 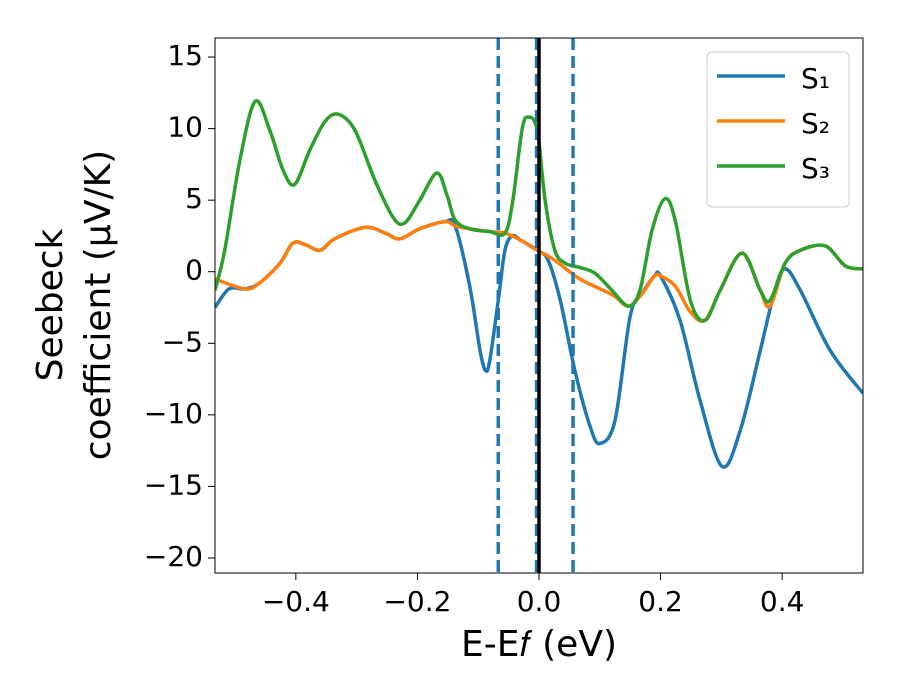 I want to click on y-tick-label: 10, so click(x=185, y=127).